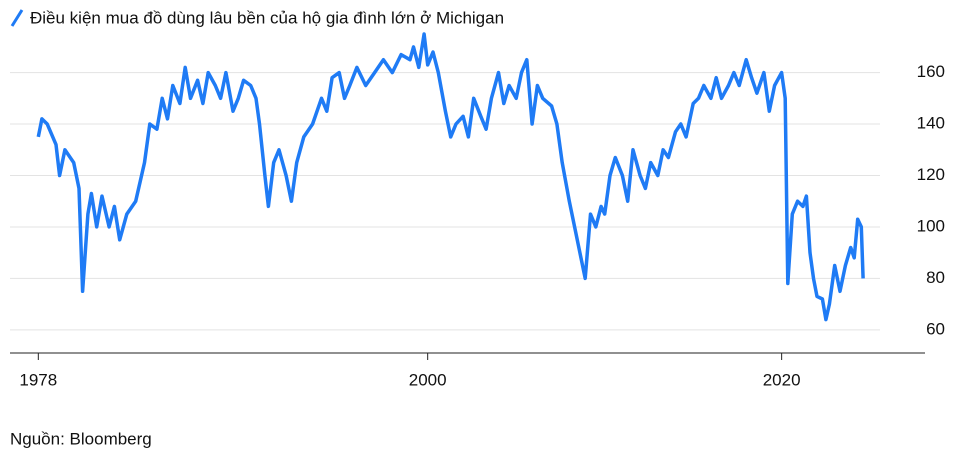  What do you see at coordinates (931, 71) in the screenshot?
I see `y-tick-label: 160` at bounding box center [931, 71].